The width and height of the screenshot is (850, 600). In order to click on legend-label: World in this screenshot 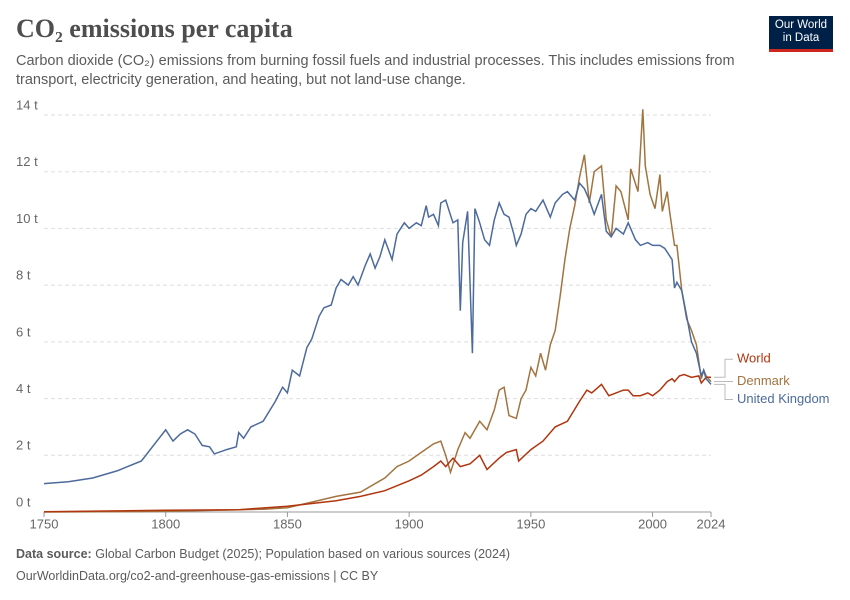, I will do `click(754, 358)`.